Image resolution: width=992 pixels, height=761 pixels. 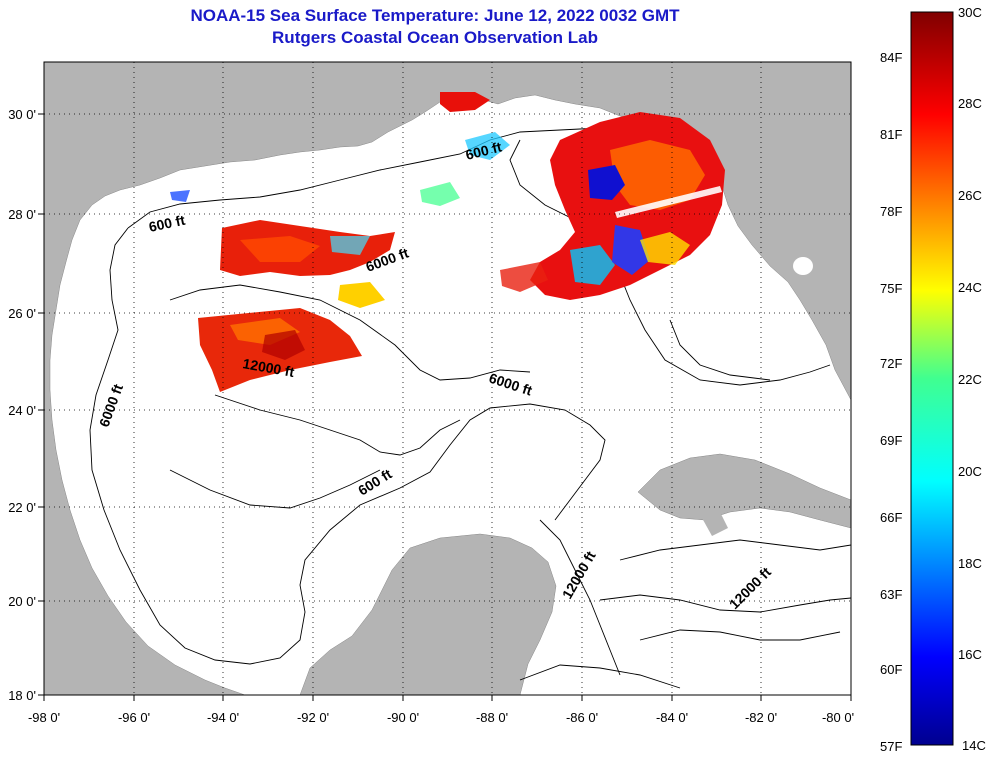 What do you see at coordinates (970, 195) in the screenshot?
I see `colorbar-celsius-label: 26C` at bounding box center [970, 195].